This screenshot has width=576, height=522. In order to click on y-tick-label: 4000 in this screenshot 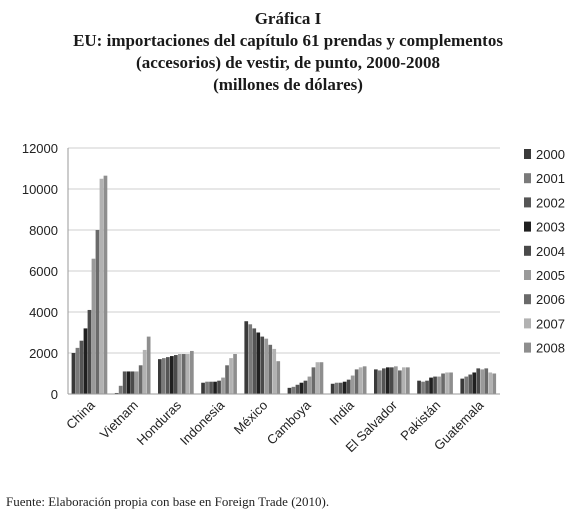, I will do `click(43, 312)`.